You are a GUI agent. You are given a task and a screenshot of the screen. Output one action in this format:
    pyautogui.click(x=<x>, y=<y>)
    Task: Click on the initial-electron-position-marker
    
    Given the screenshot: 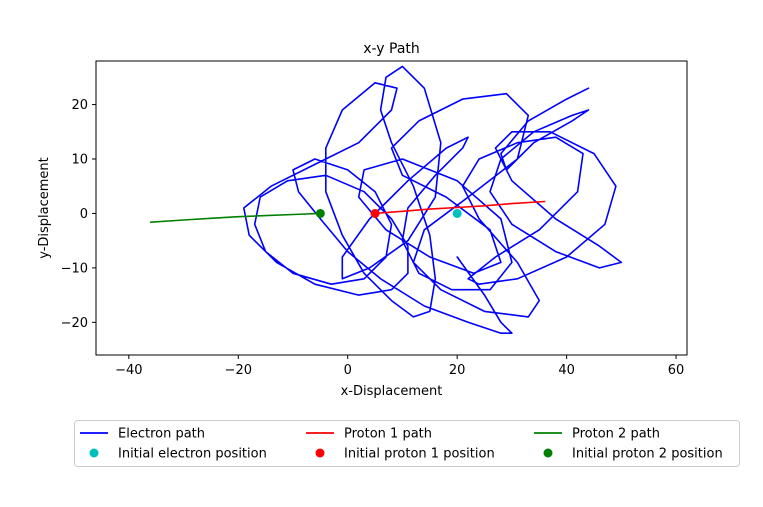 What is the action you would take?
    pyautogui.click(x=457, y=213)
    